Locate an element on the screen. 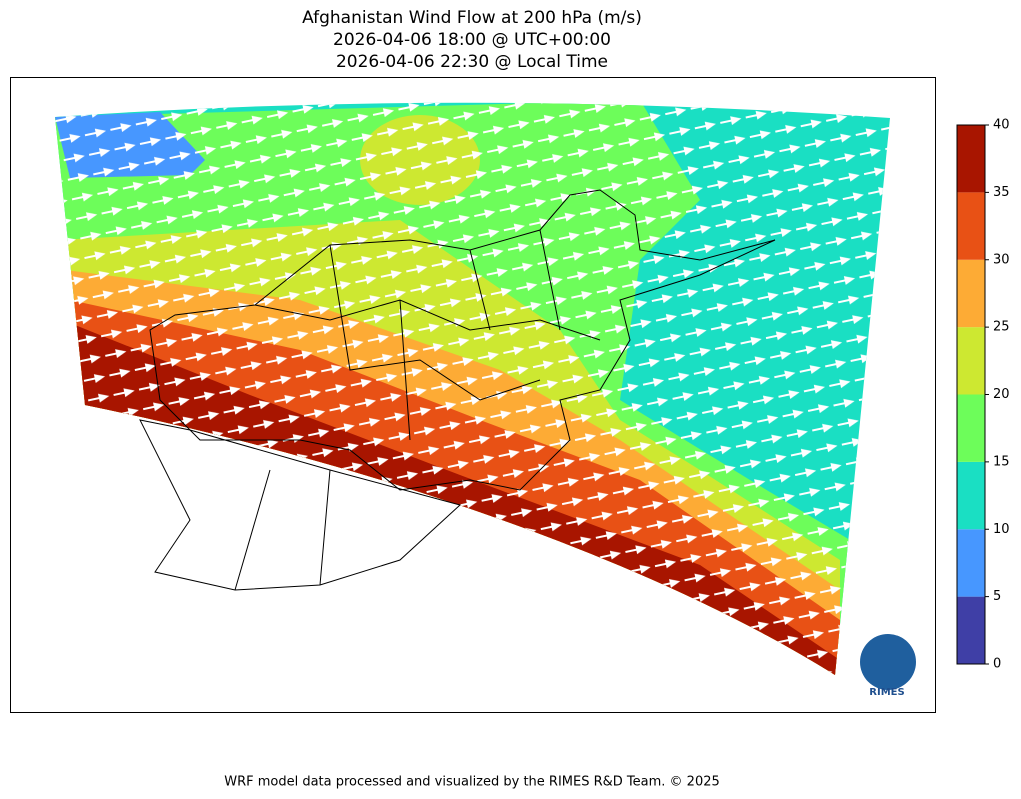  colorbar-tick-label: 0 is located at coordinates (997, 664).